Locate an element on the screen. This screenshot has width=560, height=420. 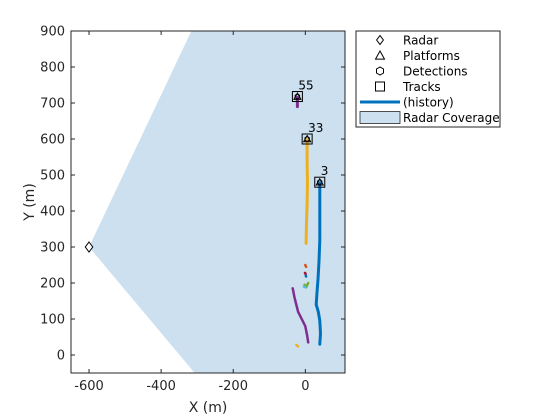
y-tick-label: 400 is located at coordinates (52, 212).